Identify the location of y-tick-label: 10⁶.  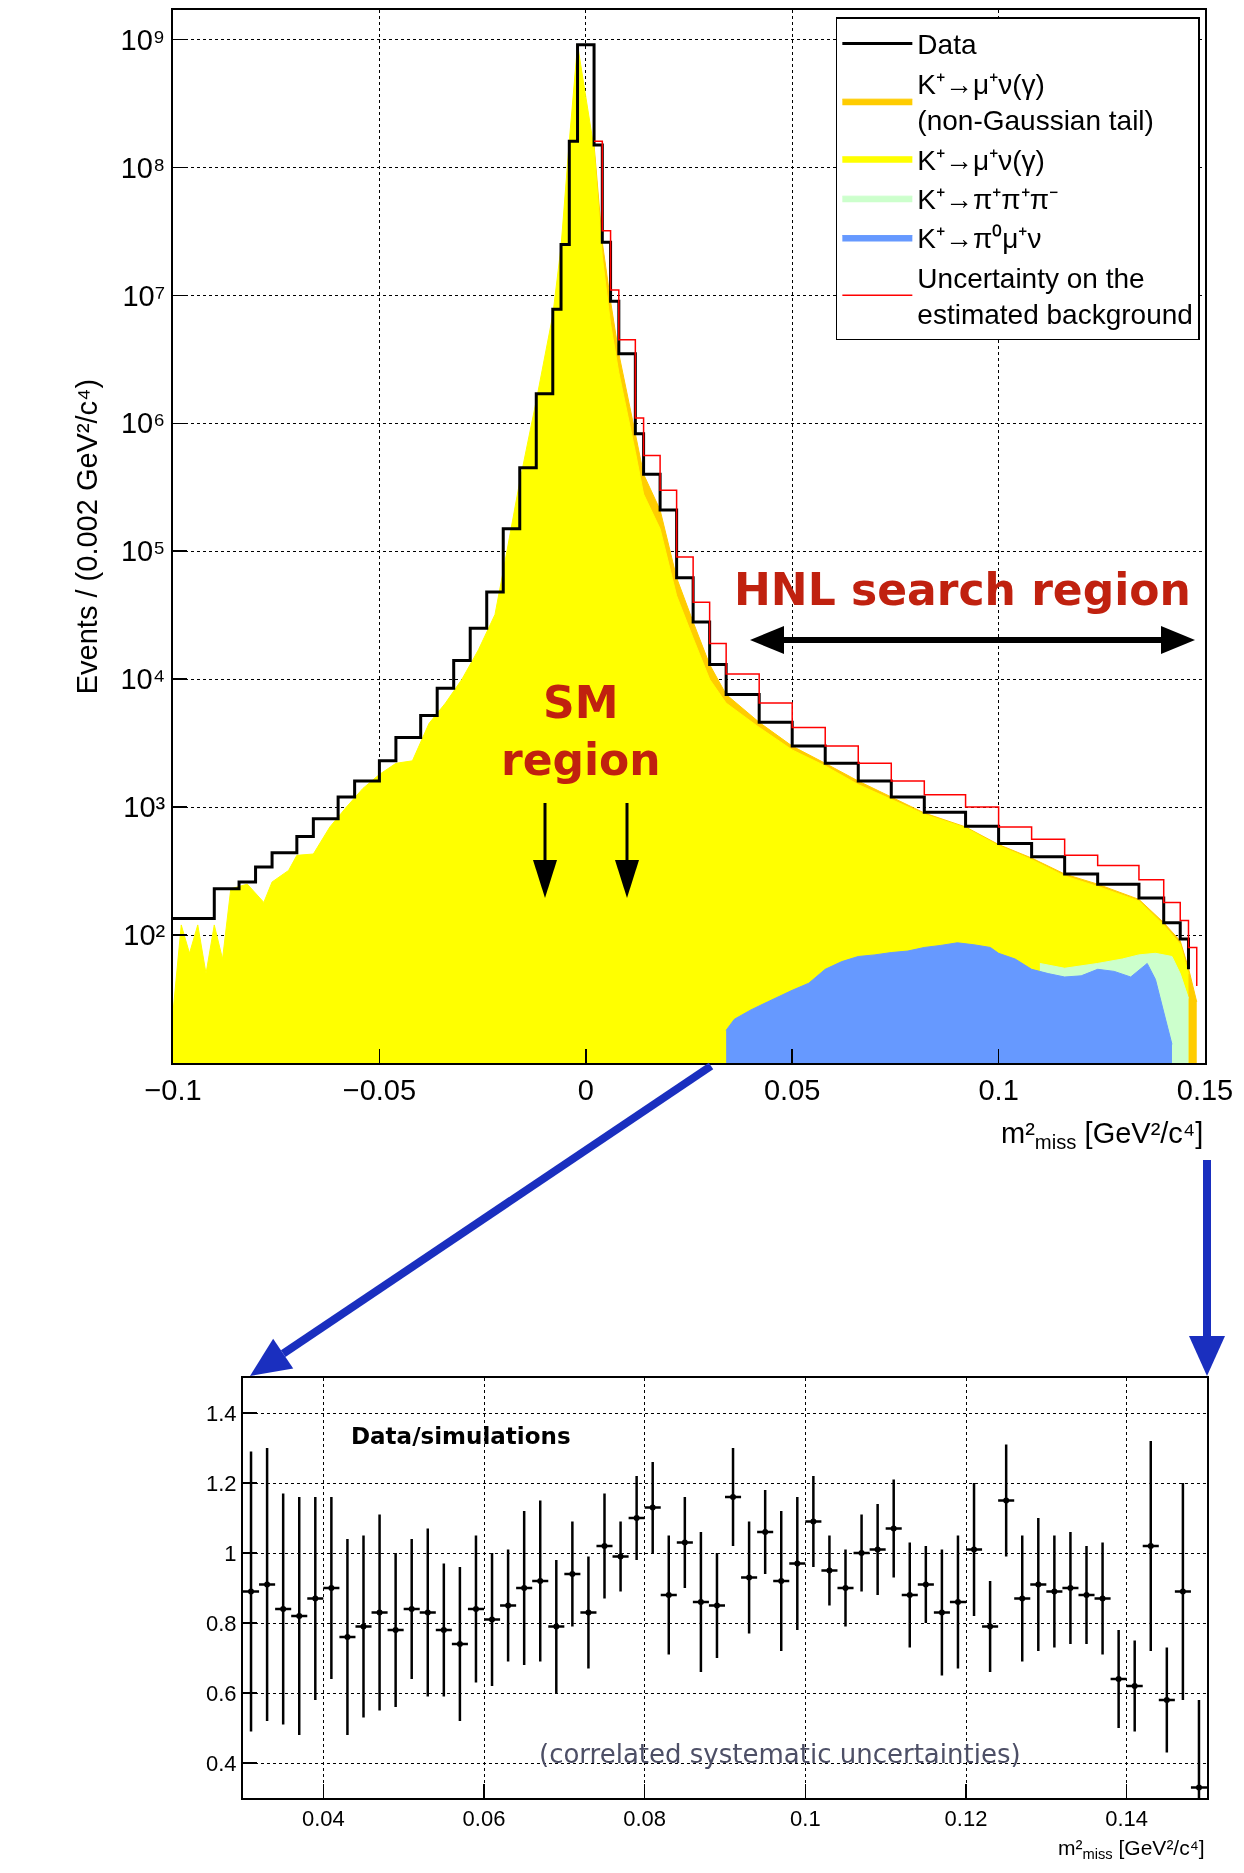
(143, 423).